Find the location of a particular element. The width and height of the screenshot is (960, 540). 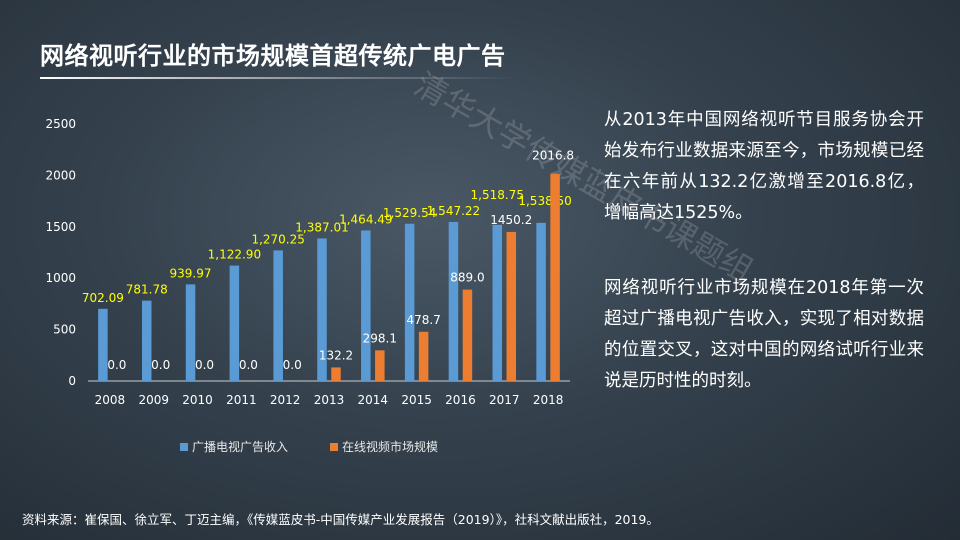

x-tick-label: 2010 is located at coordinates (197, 400).